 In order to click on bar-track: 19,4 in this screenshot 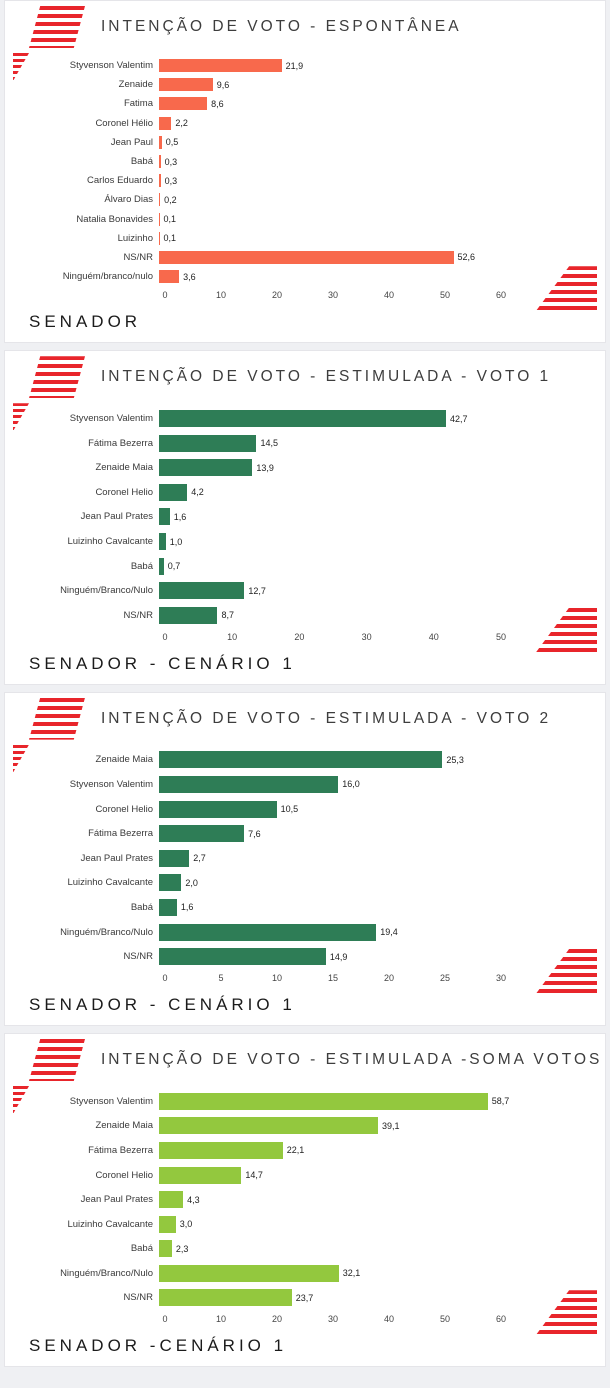, I will do `click(327, 932)`.